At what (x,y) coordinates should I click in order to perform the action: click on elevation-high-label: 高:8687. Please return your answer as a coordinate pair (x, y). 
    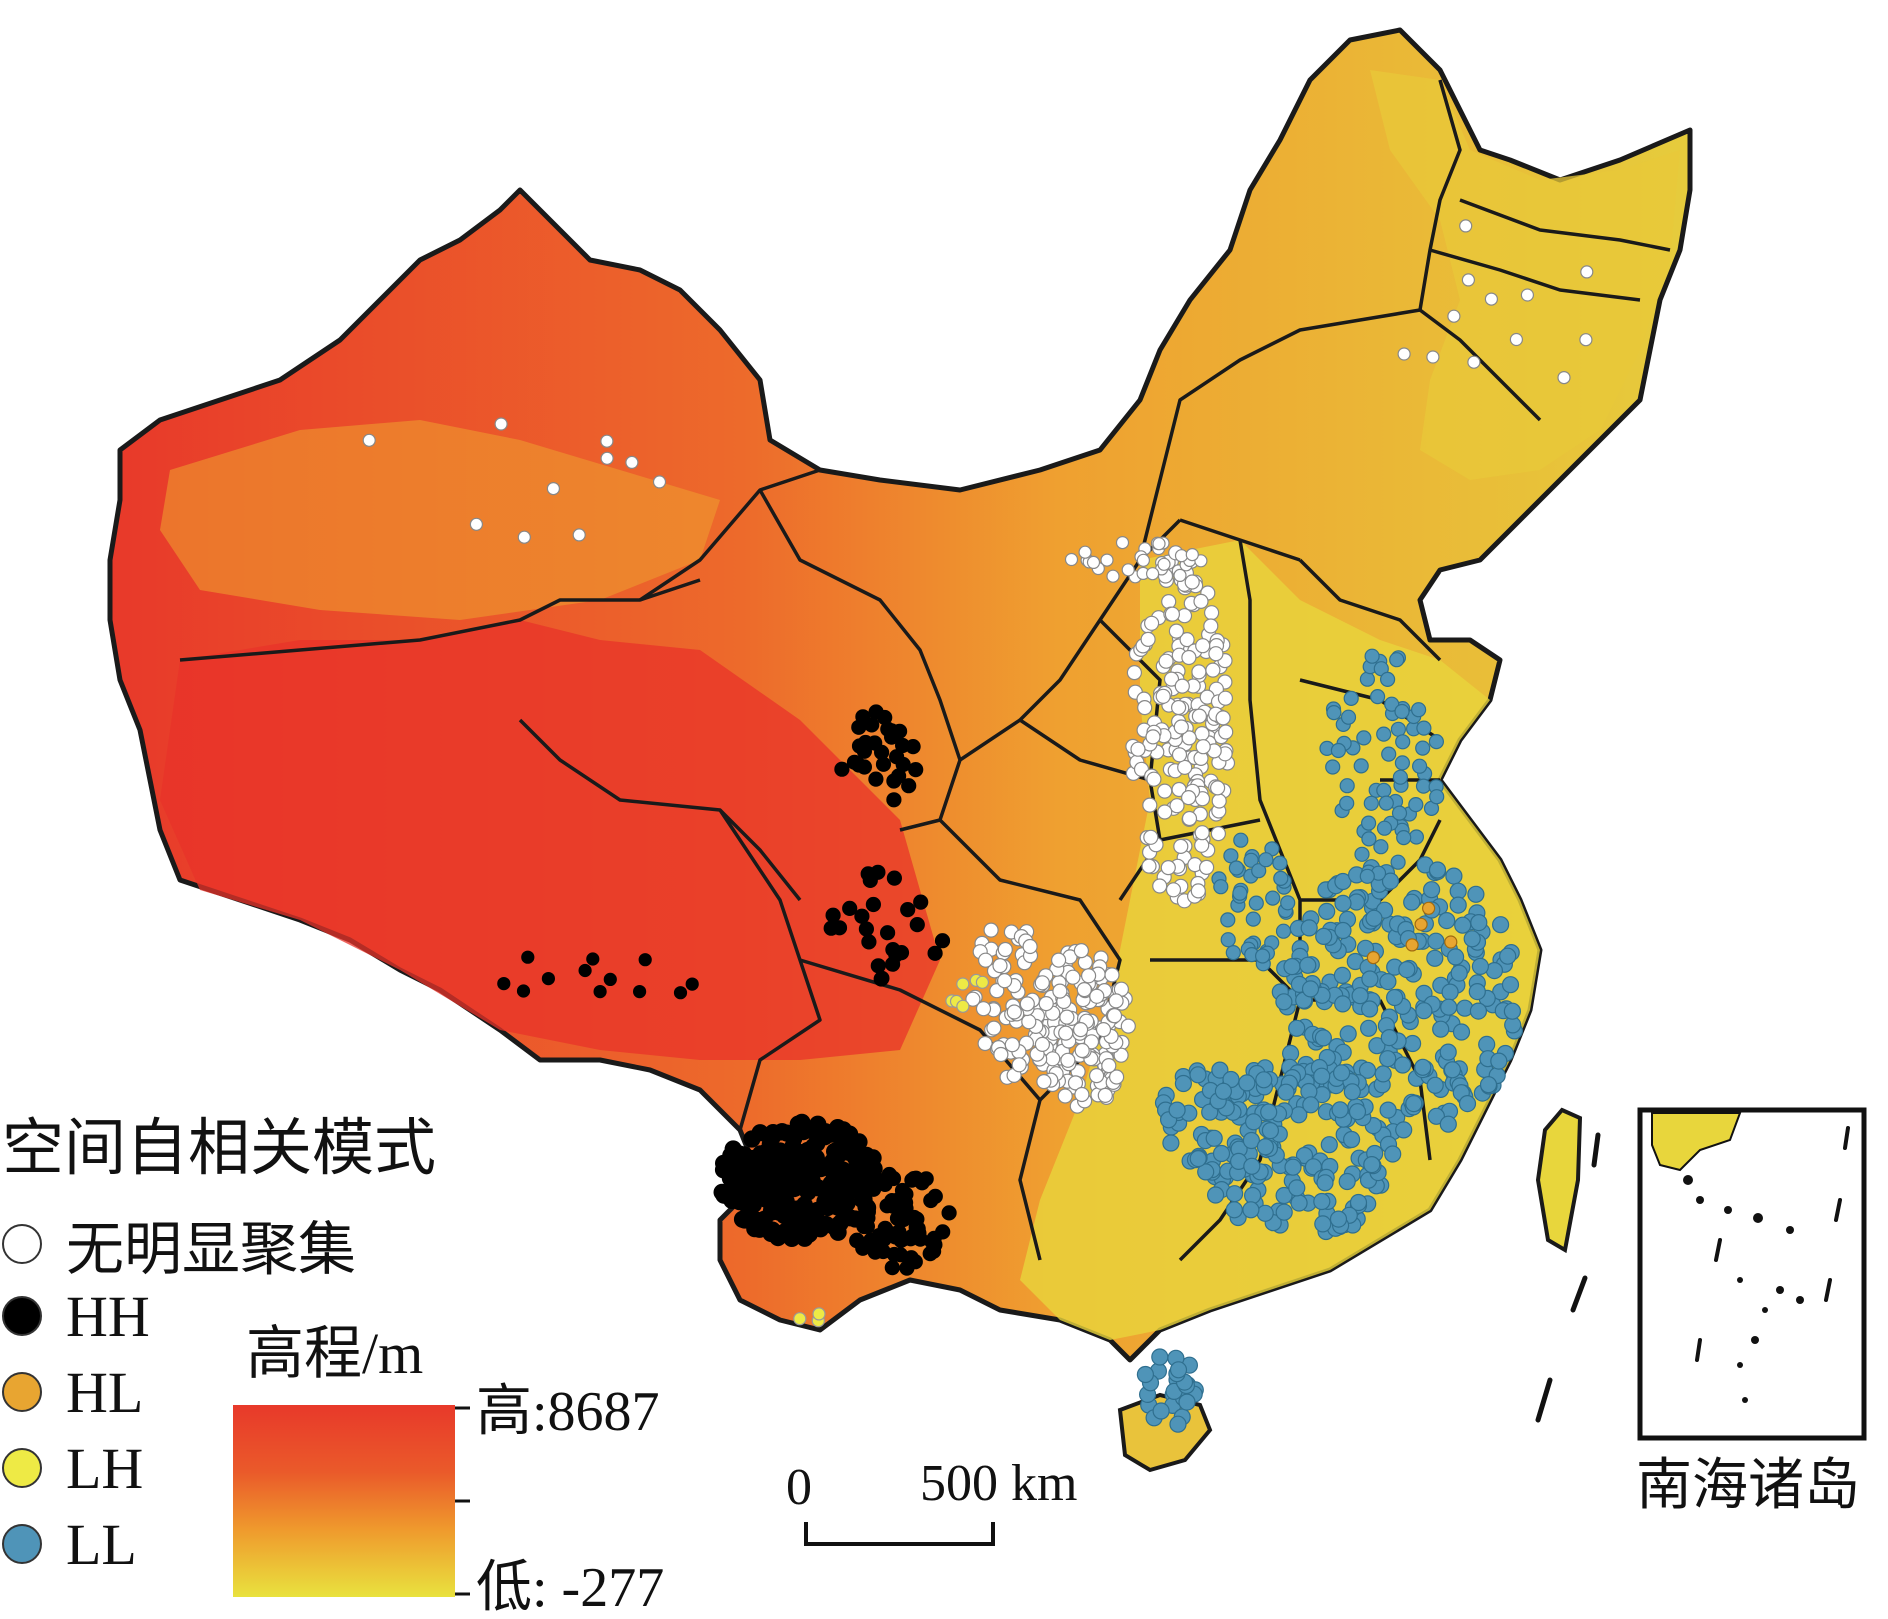
    Looking at the image, I should click on (568, 1412).